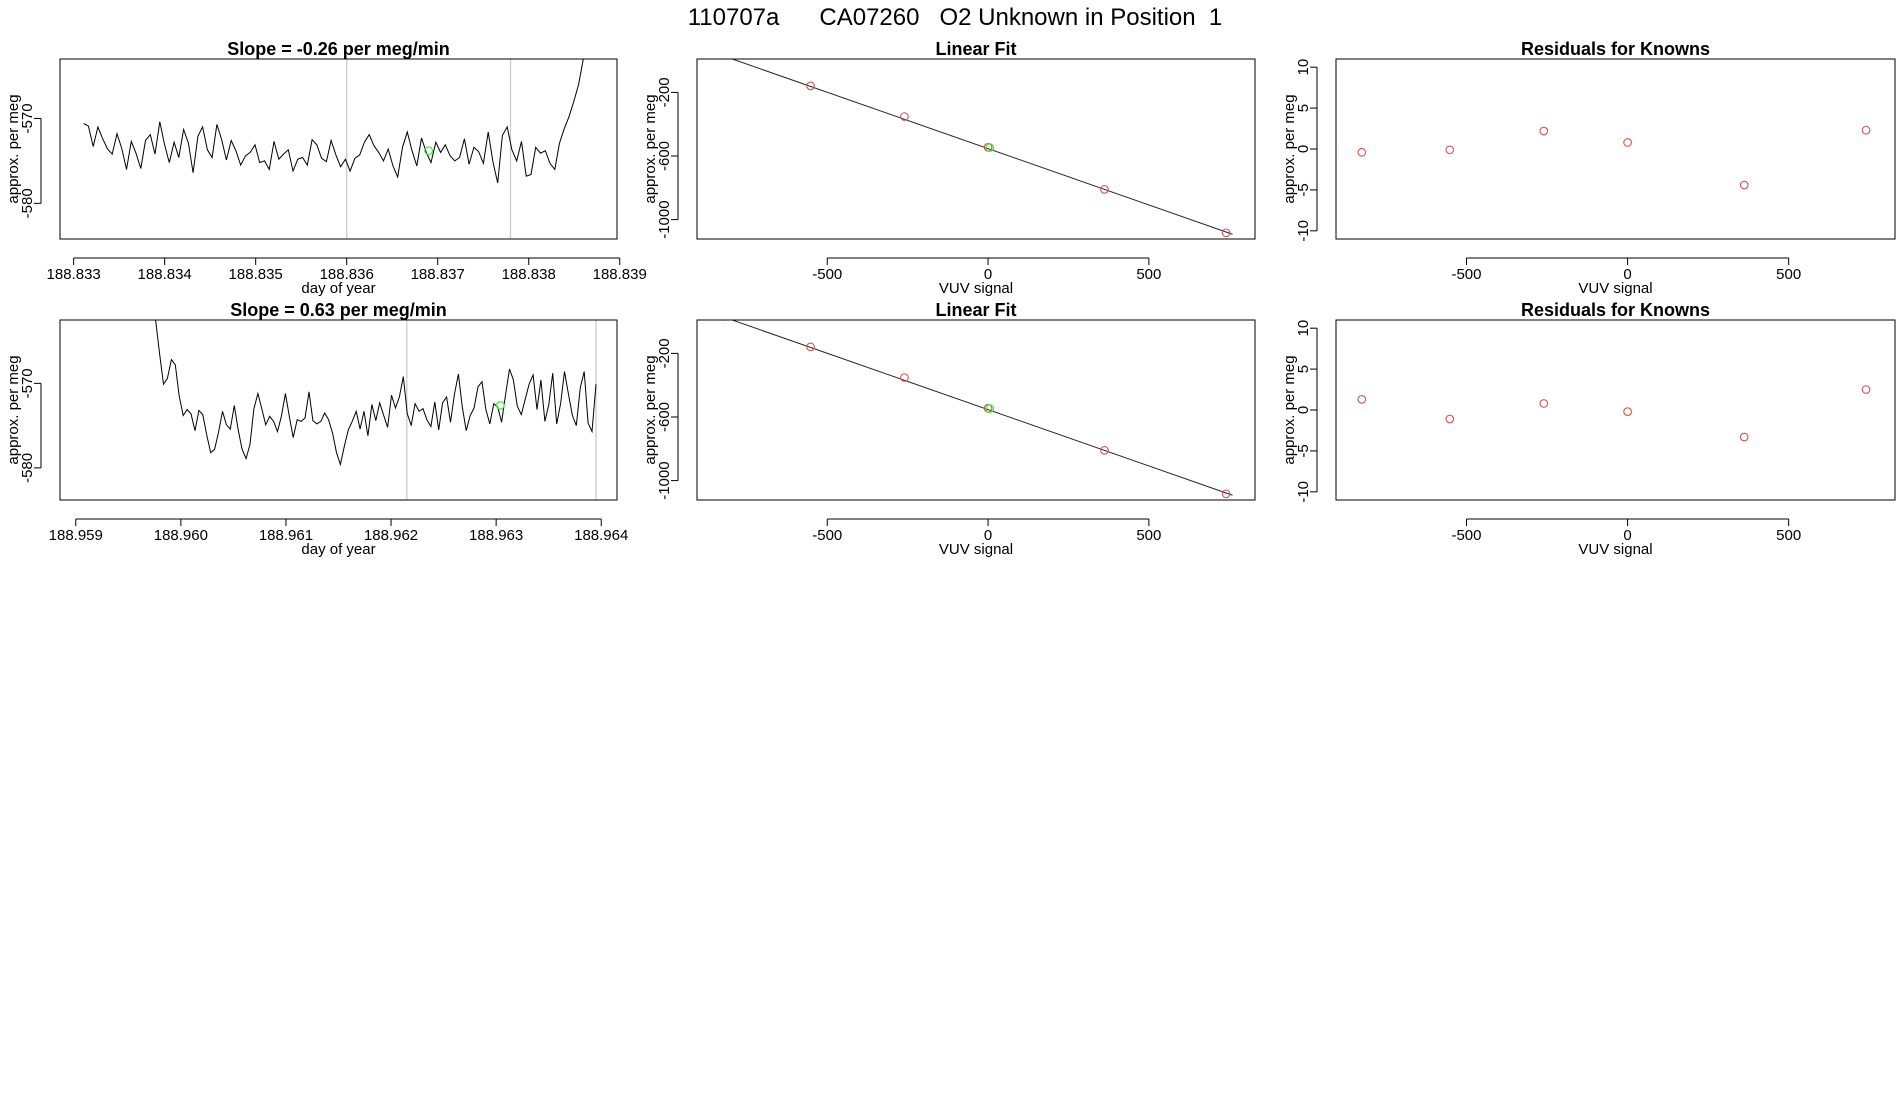 This screenshot has width=1900, height=1100. What do you see at coordinates (74, 274) in the screenshot?
I see `x-tick-label: 188.833` at bounding box center [74, 274].